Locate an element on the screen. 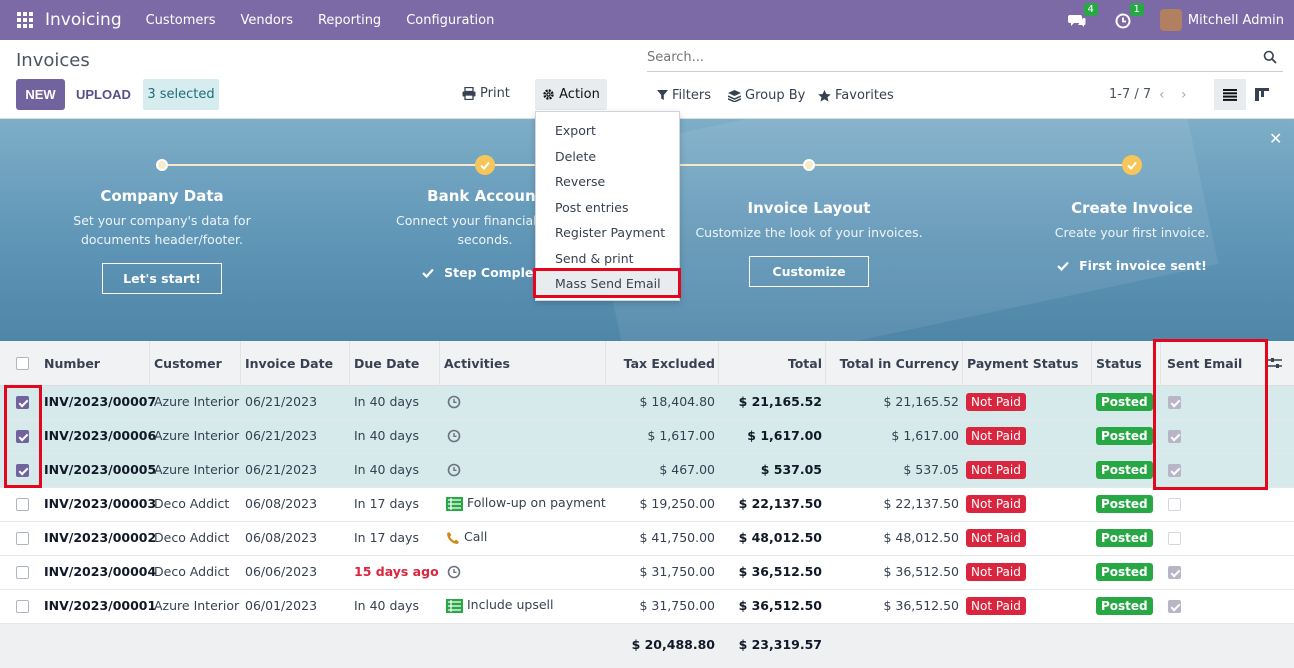 The width and height of the screenshot is (1294, 668). menu-item-register-payment: Register Payment is located at coordinates (610, 232).